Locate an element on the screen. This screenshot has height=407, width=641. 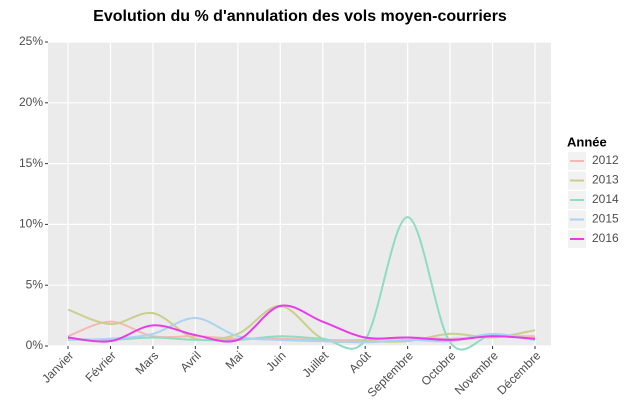
legend-label: 2012 is located at coordinates (605, 160).